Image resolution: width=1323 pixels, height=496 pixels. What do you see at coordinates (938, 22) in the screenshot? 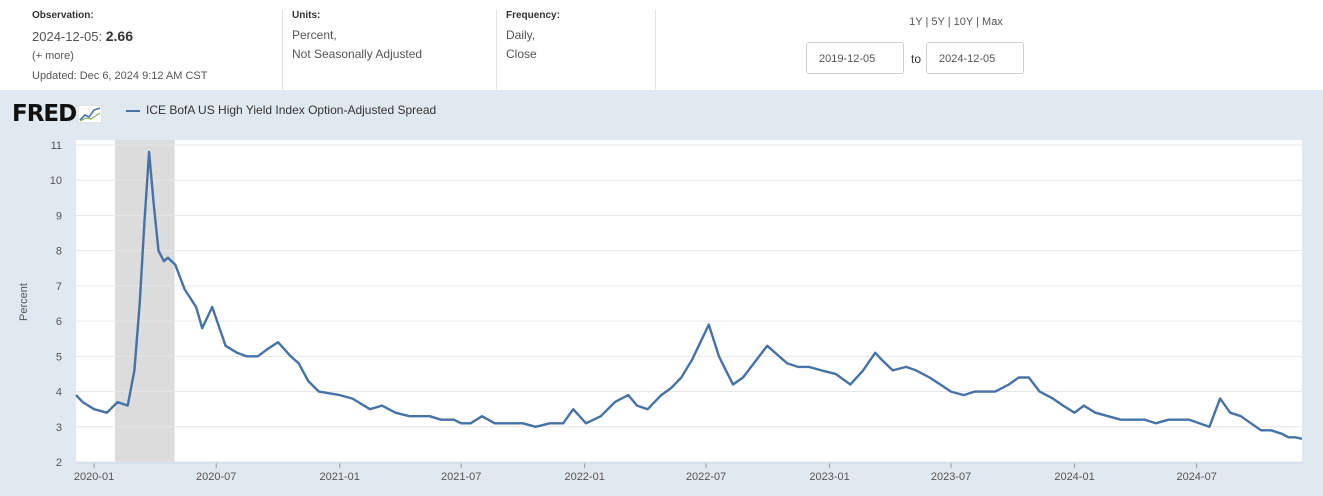
I see `range-5y-link: 5Y` at bounding box center [938, 22].